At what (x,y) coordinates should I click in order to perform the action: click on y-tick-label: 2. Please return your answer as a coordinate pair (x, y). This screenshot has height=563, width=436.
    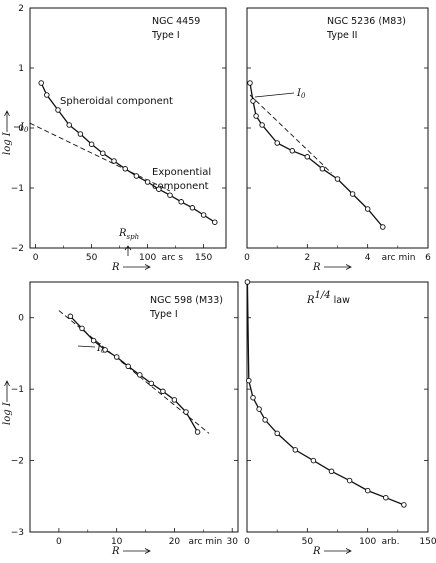
    Looking at the image, I should click on (21, 9).